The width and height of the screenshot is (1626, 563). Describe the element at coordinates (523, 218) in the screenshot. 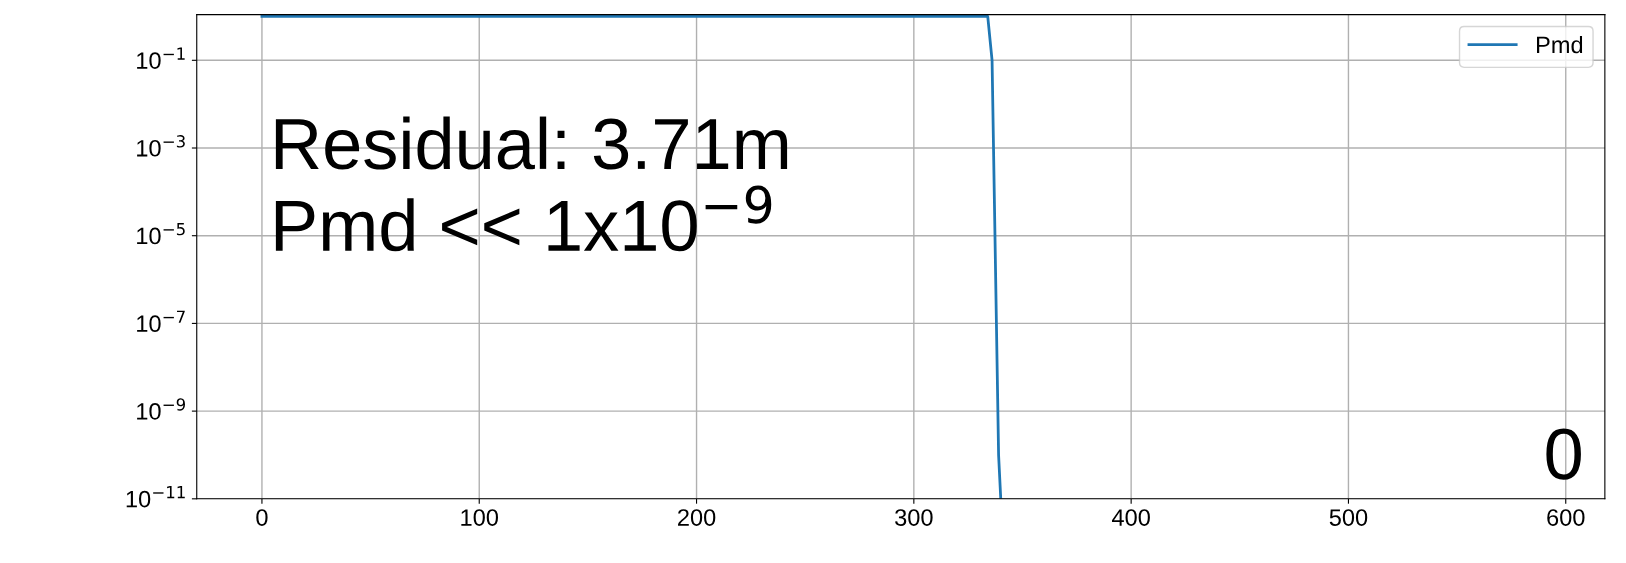

I see `annotation: Pmd << 1x10$^{−9}$` at that location.